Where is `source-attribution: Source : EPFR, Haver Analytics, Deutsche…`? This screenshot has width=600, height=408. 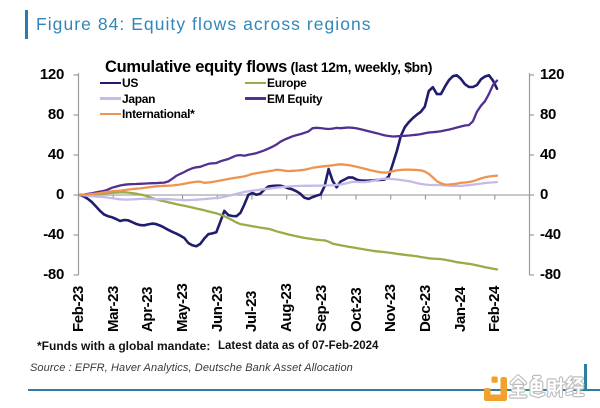
source-attribution: Source : EPFR, Haver Analytics, Deutsche… is located at coordinates (191, 368).